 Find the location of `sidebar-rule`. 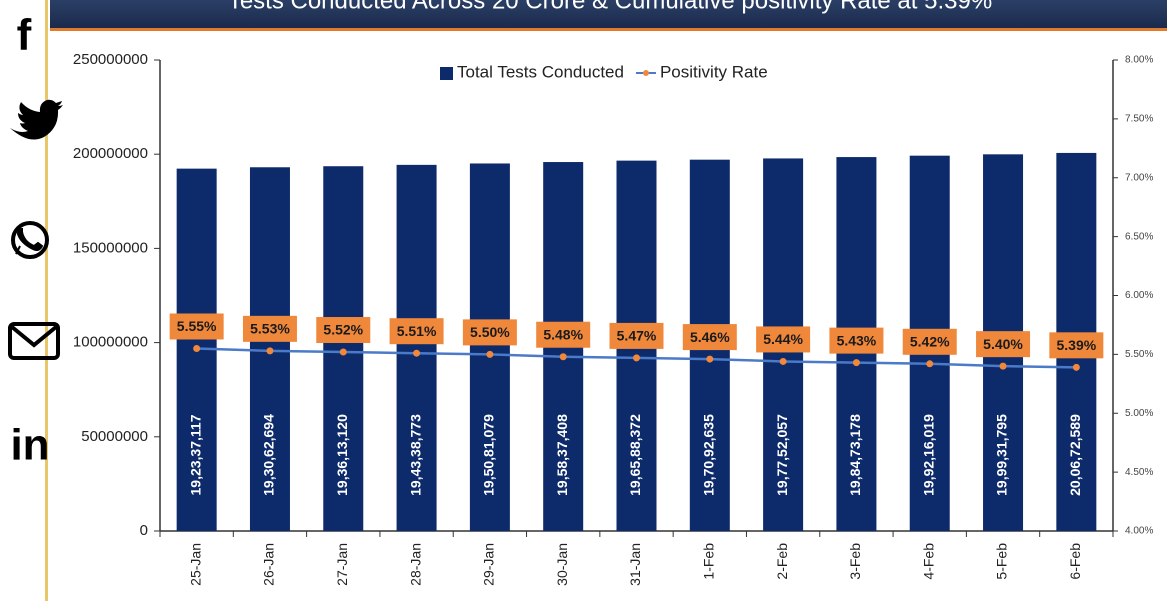

sidebar-rule is located at coordinates (46, 300).